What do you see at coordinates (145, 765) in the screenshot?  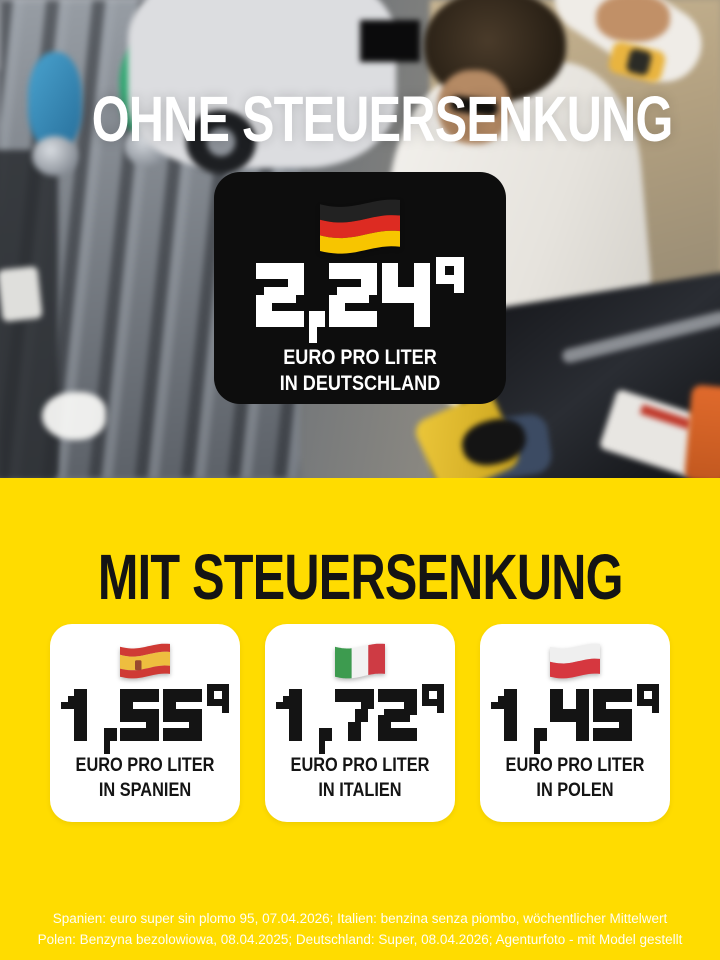 I see `spain-price-label-line1: EURO PRO LITER` at bounding box center [145, 765].